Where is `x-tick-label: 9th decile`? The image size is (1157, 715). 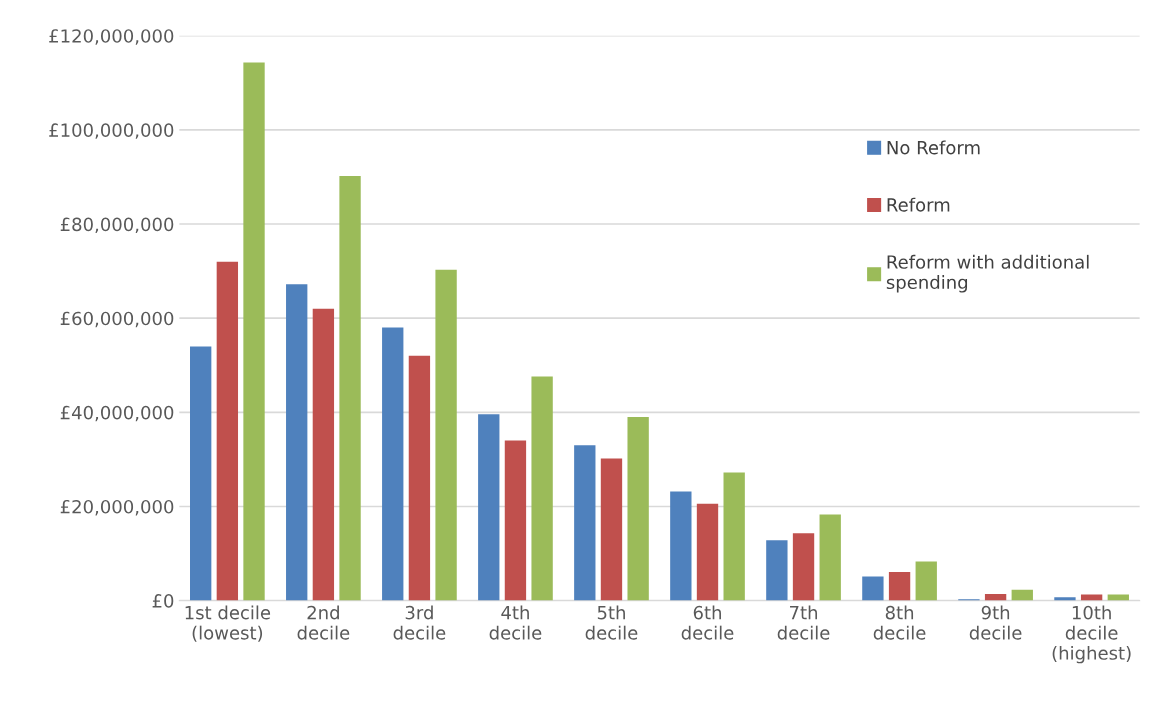
x-tick-label: 9th decile is located at coordinates (995, 622).